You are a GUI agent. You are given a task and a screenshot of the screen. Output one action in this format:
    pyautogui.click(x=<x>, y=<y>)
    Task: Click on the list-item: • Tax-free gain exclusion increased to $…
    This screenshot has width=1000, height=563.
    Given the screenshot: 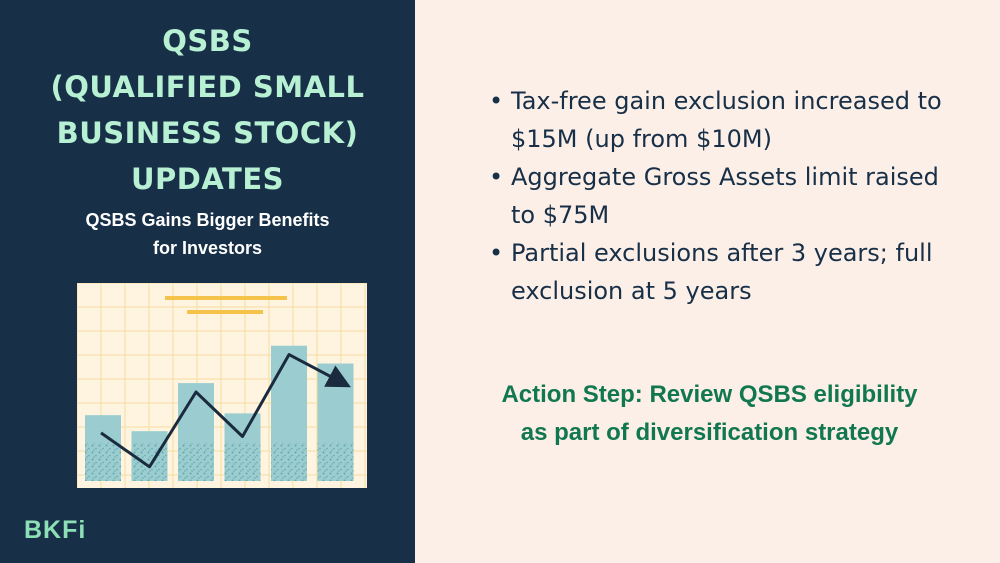 What is the action you would take?
    pyautogui.click(x=737, y=120)
    